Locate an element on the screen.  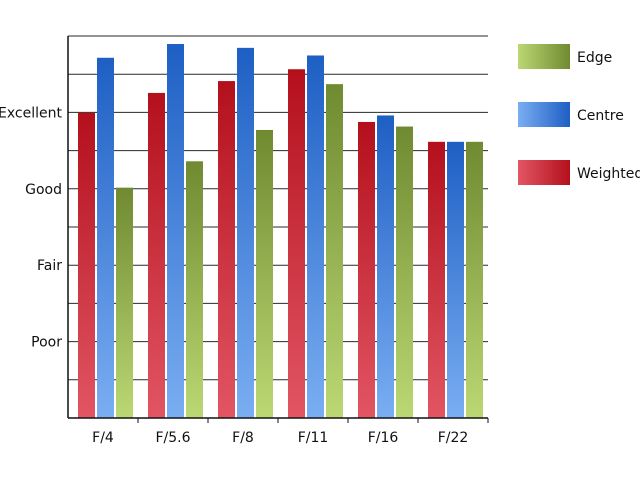
y-tick-label: Fair is located at coordinates (49, 266).